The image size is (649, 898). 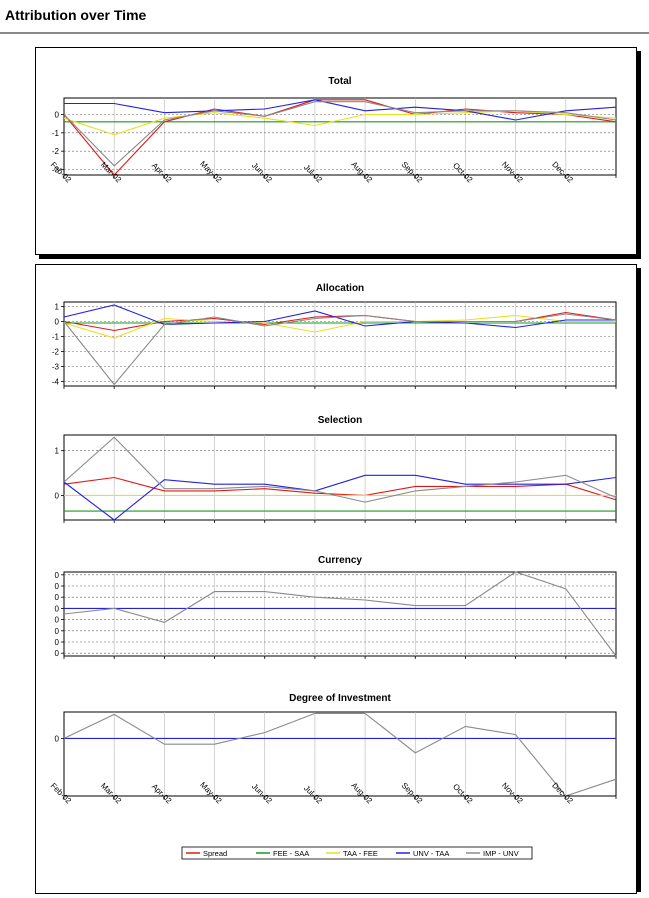 What do you see at coordinates (501, 853) in the screenshot?
I see `legend-label: IMP - UNV` at bounding box center [501, 853].